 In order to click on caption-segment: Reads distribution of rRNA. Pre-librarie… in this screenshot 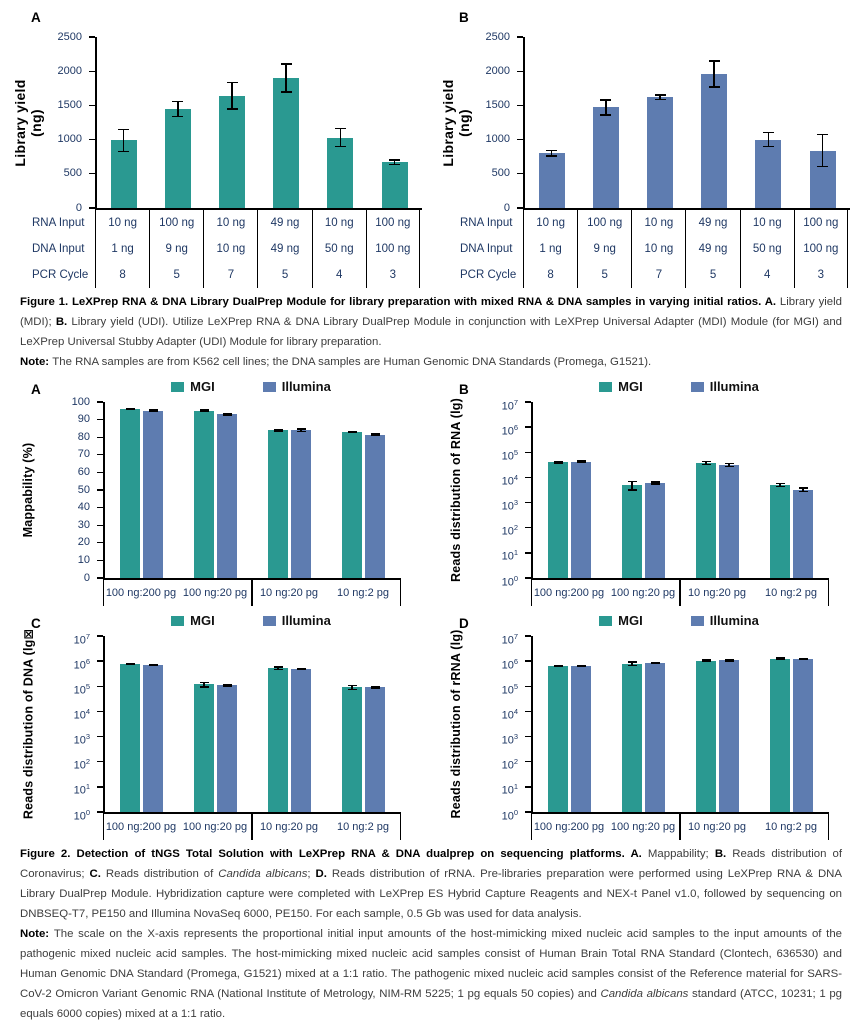, I will do `click(431, 894)`.